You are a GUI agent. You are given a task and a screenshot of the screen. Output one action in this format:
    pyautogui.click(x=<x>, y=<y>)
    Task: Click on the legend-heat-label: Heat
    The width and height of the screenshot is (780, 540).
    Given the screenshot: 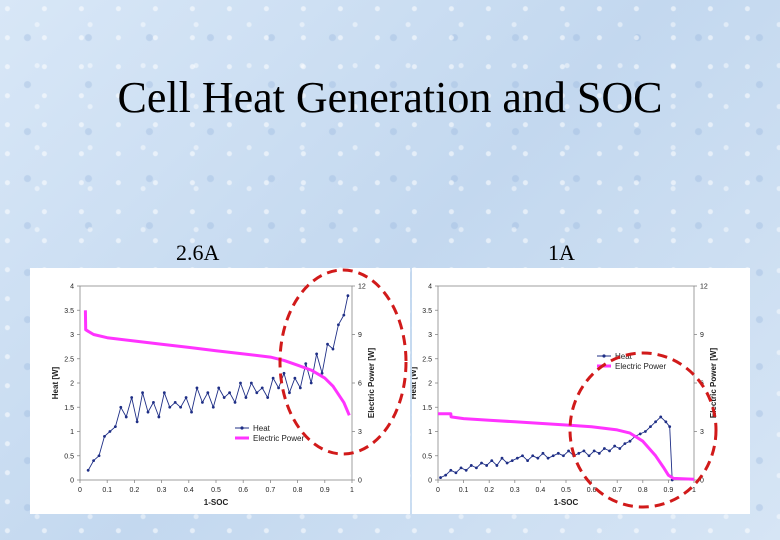 What is the action you would take?
    pyautogui.click(x=262, y=428)
    